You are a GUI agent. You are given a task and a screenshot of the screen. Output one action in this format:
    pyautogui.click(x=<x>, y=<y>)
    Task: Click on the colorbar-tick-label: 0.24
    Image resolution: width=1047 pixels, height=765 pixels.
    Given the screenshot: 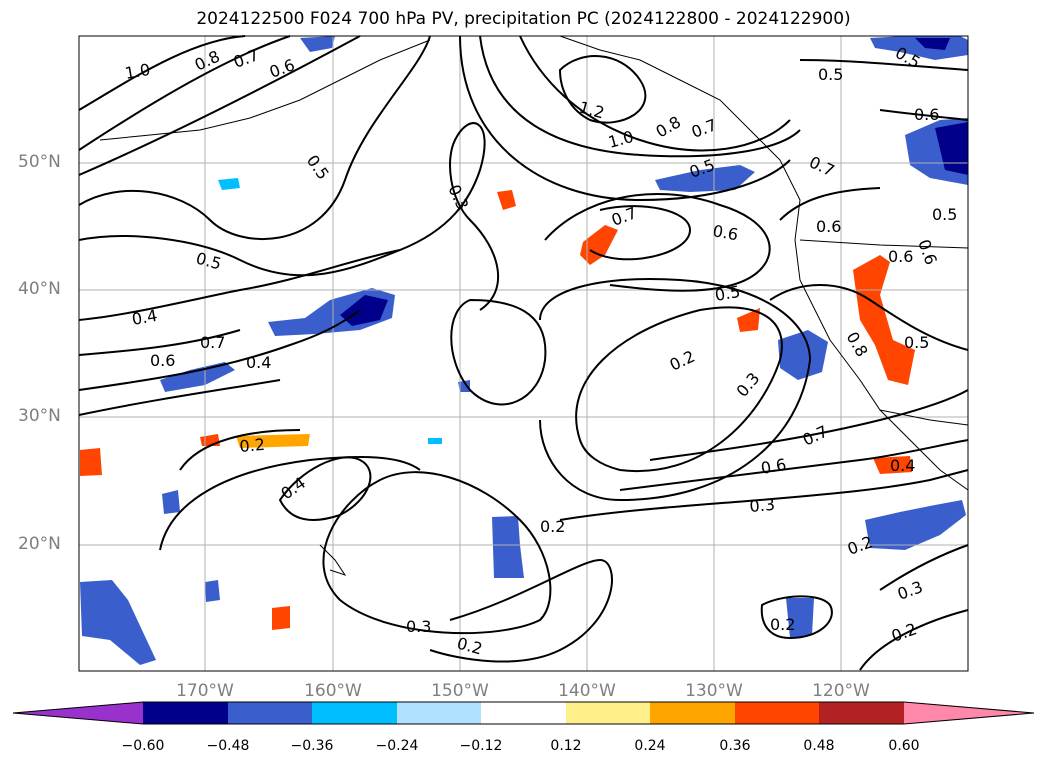 What is the action you would take?
    pyautogui.click(x=650, y=746)
    